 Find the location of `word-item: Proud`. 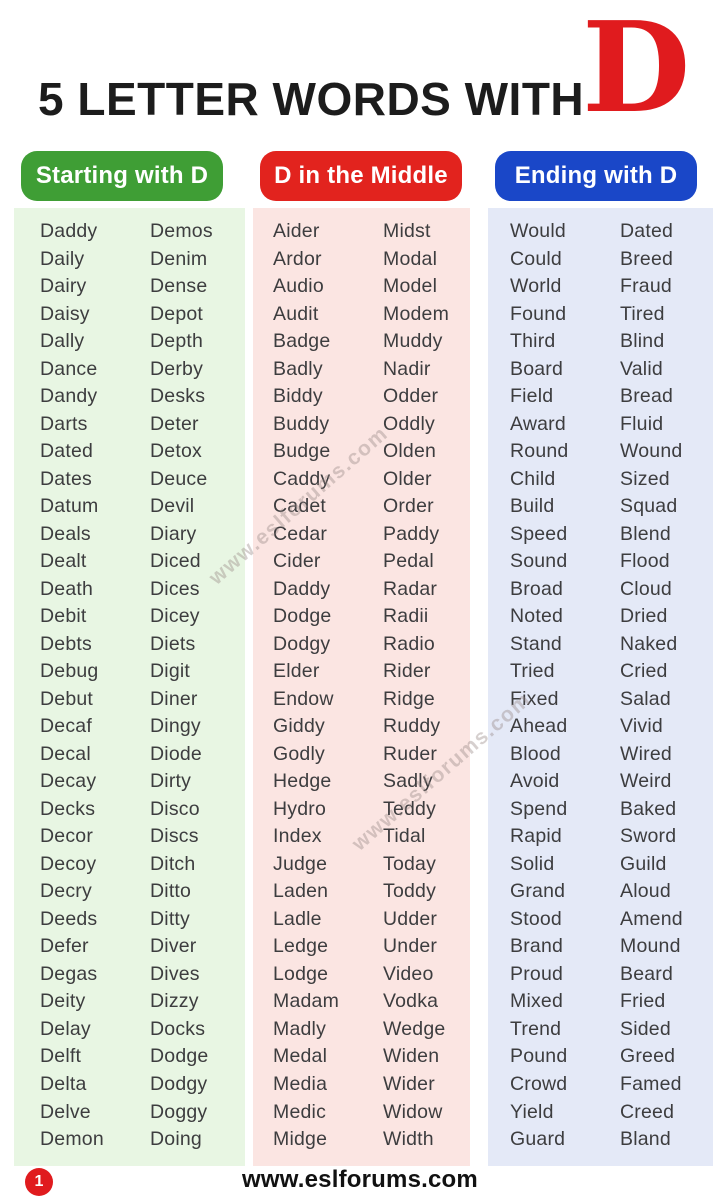

word-item: Proud is located at coordinates (537, 973).